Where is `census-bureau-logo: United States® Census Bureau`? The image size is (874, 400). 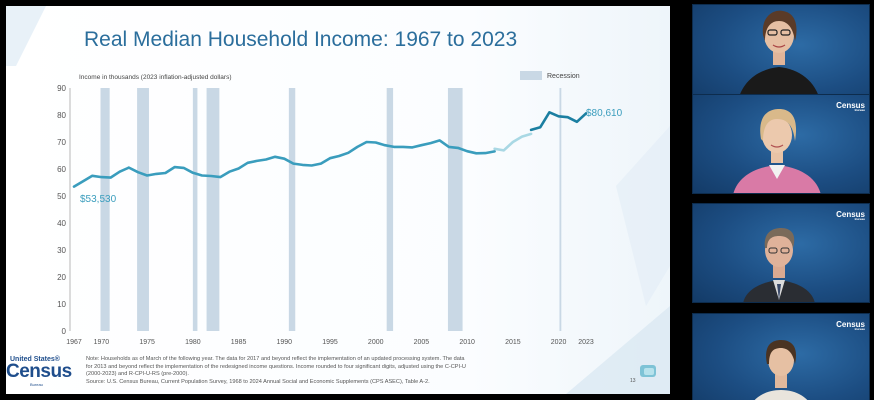
census-bureau-logo: United States® Census Bureau is located at coordinates (41, 373).